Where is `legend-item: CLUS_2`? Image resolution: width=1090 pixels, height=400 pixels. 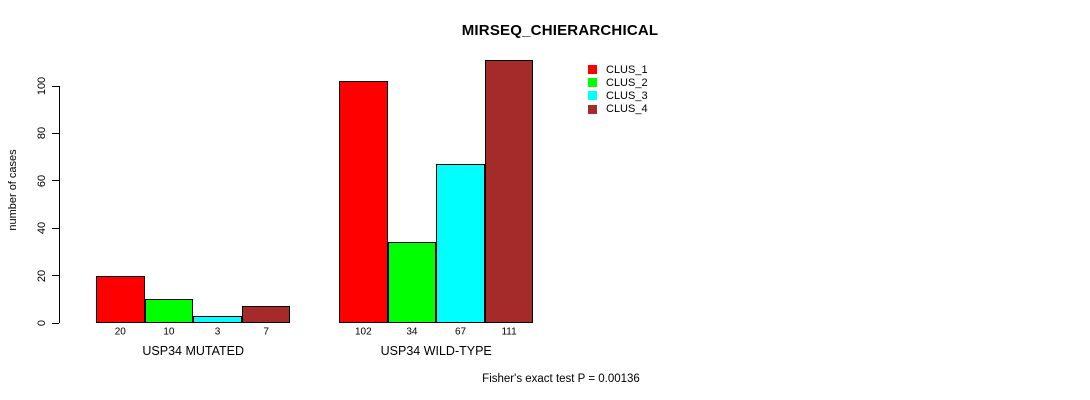 legend-item: CLUS_2 is located at coordinates (618, 82).